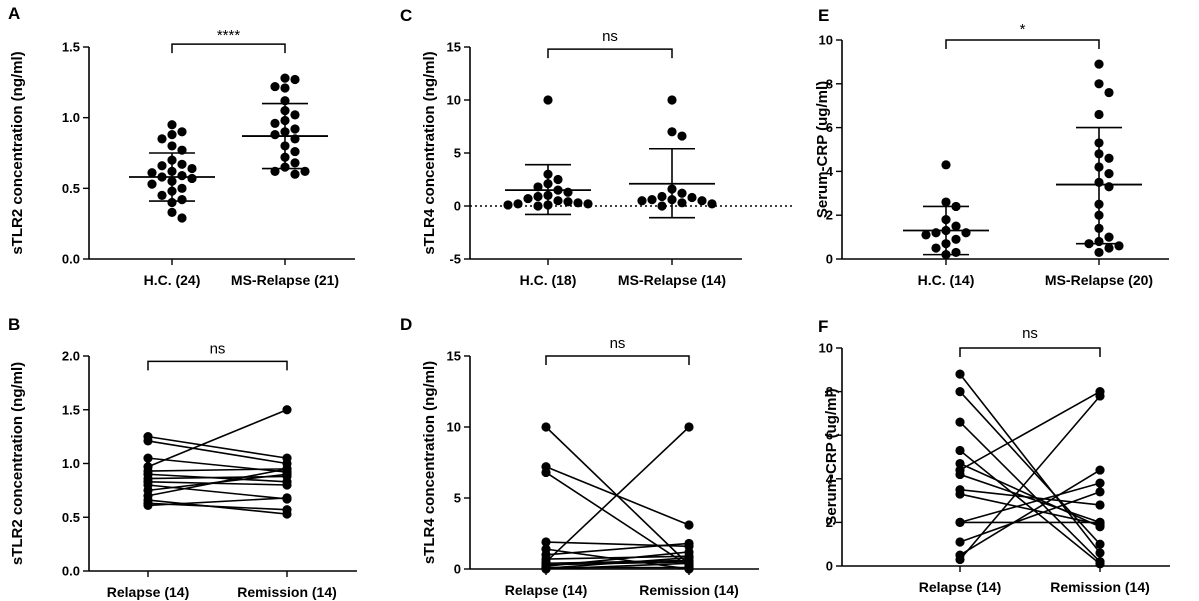  Describe the element at coordinates (960, 587) in the screenshot. I see `x-category-label: Relapse (14)` at that location.